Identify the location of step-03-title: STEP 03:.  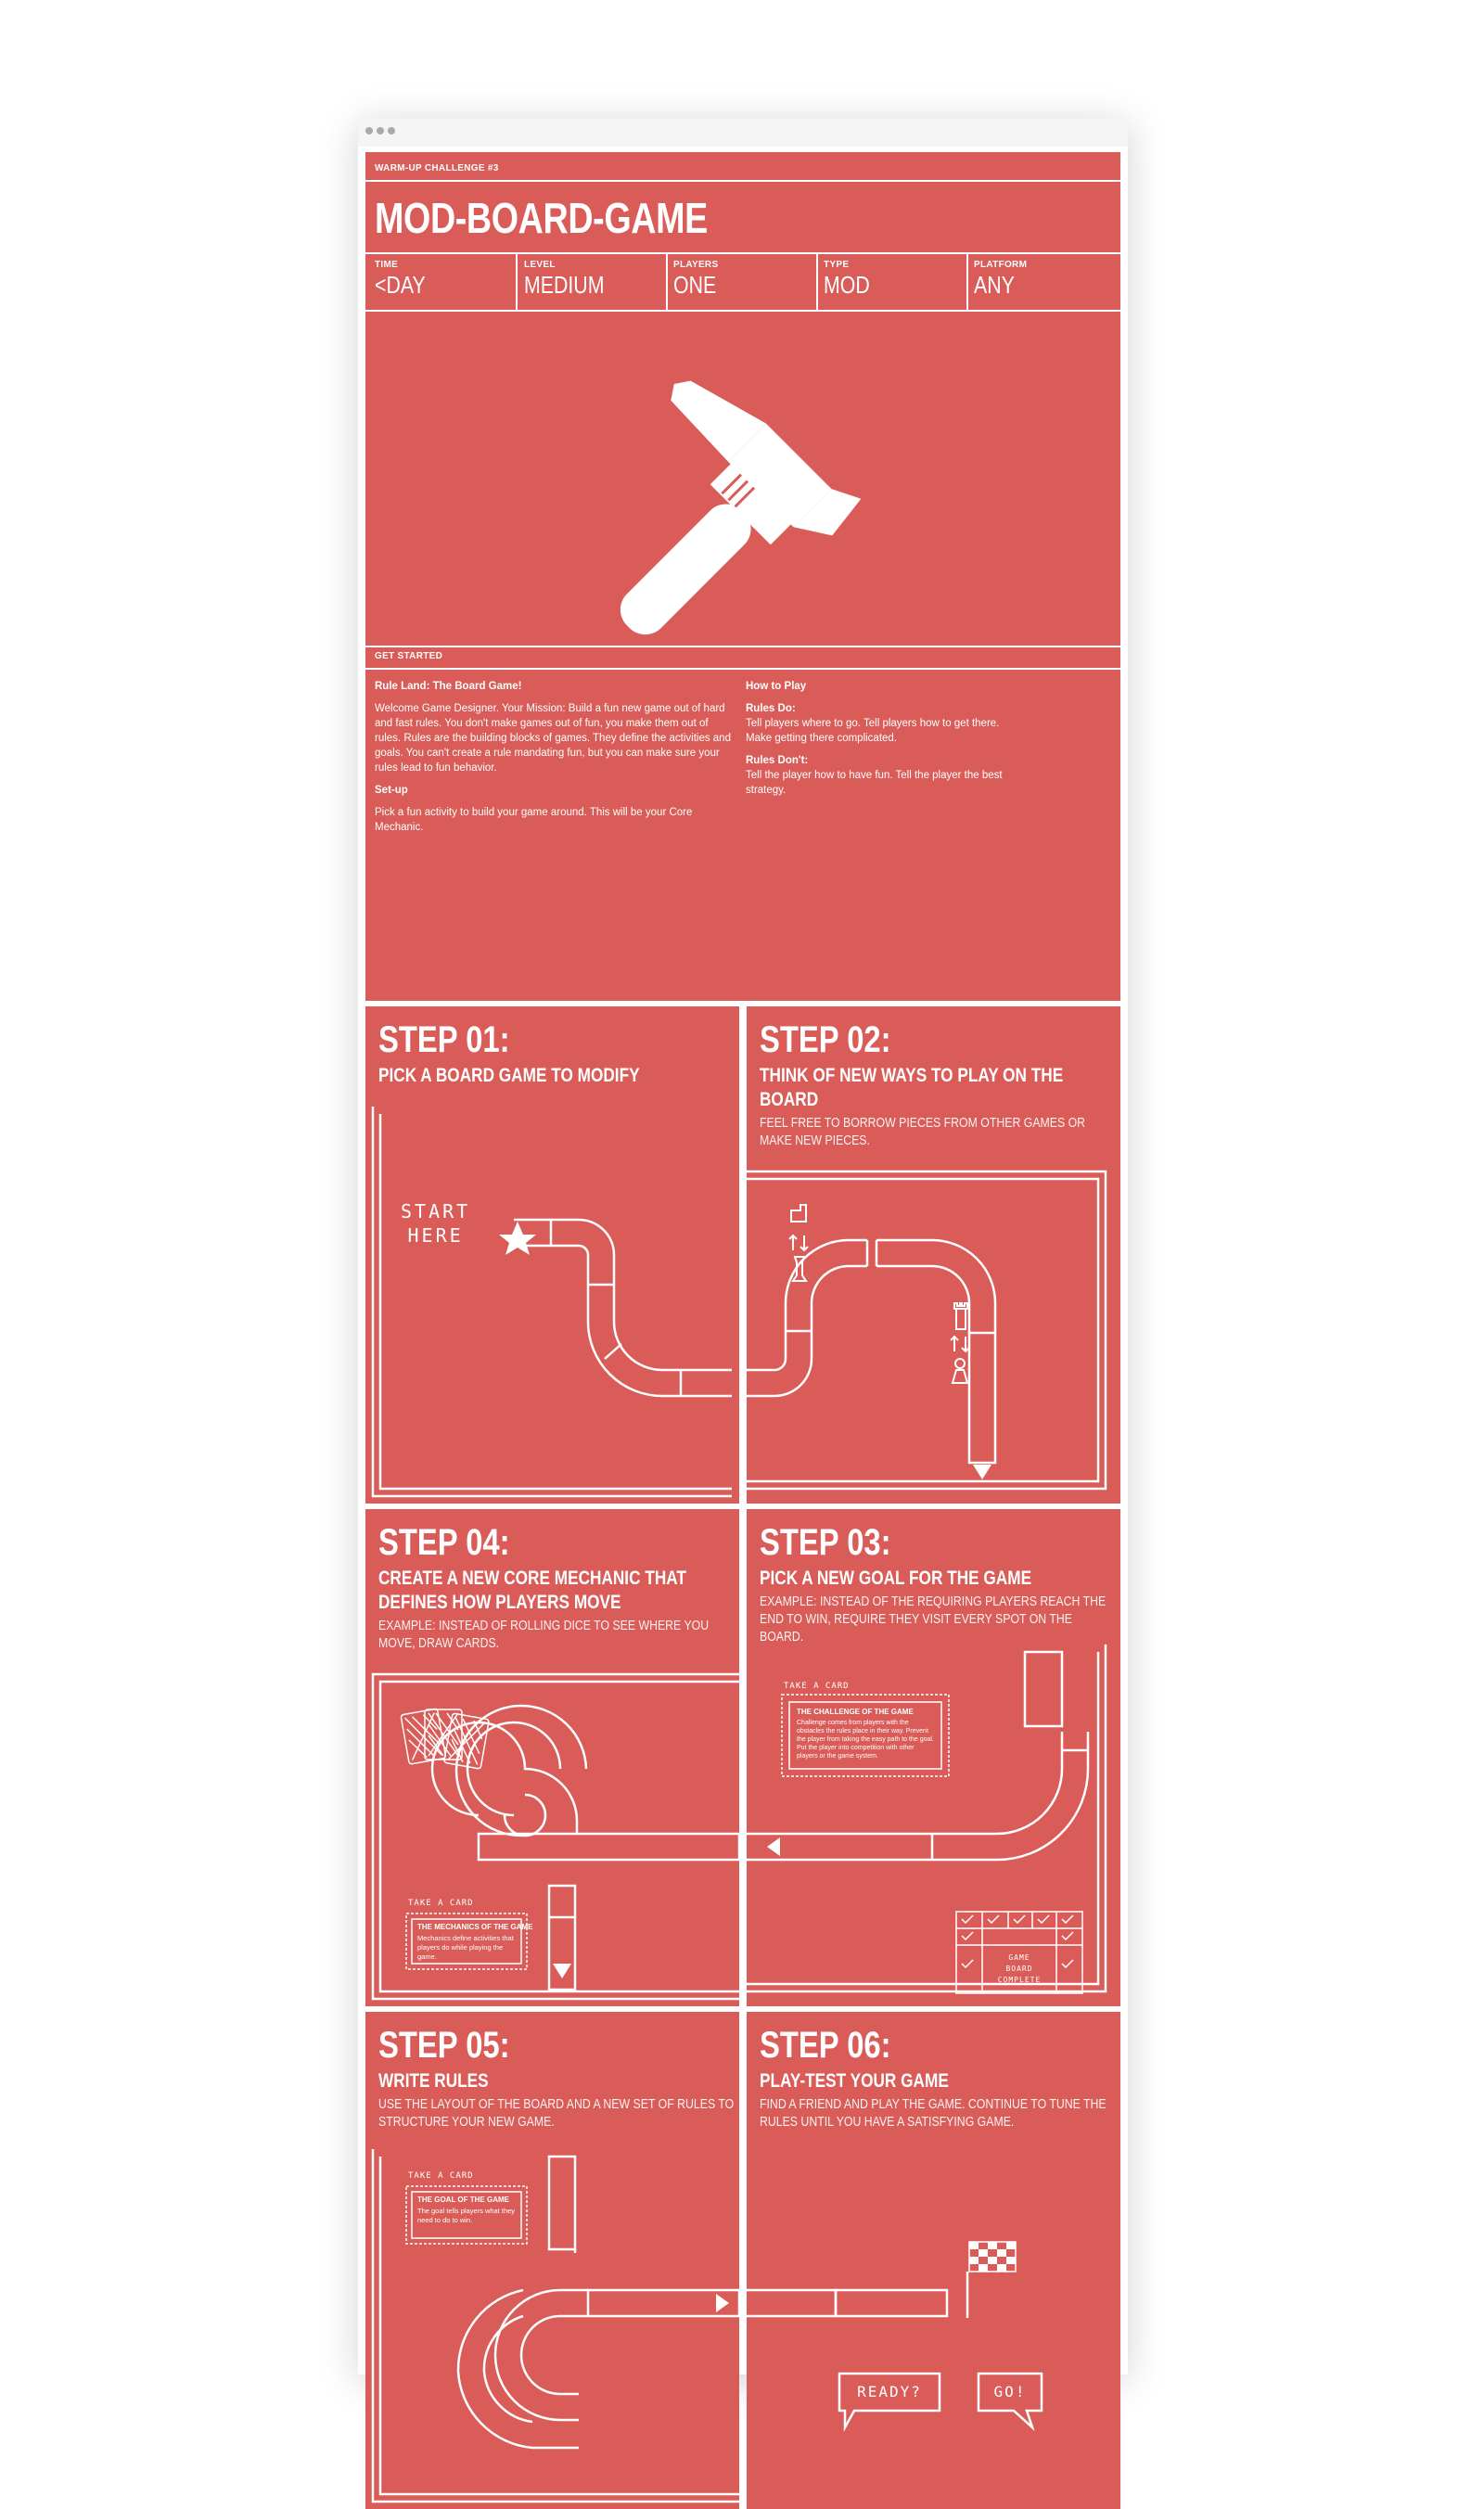
(825, 1543).